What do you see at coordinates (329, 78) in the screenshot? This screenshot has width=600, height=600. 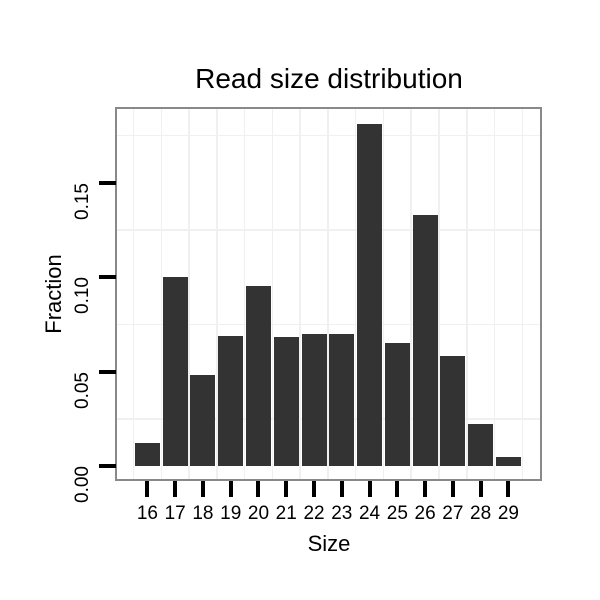 I see `chart-title: Read size distribution` at bounding box center [329, 78].